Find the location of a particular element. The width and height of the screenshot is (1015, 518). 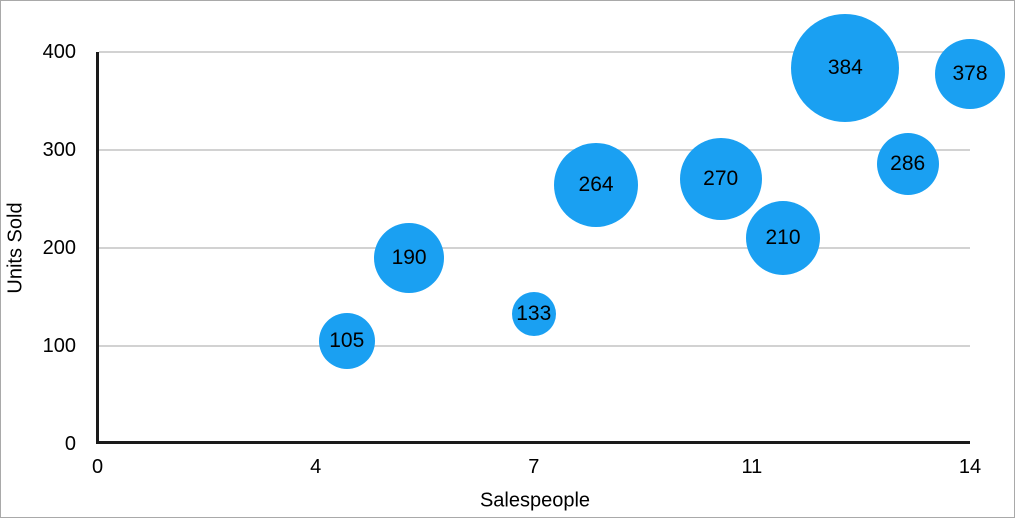

y-tick-label: 200 is located at coordinates (59, 248).